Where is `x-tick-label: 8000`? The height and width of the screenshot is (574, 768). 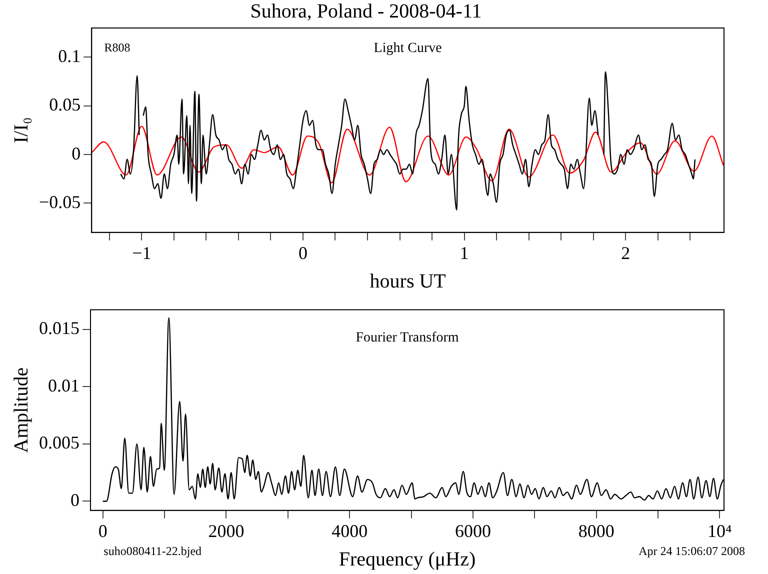 x-tick-label: 8000 is located at coordinates (596, 530).